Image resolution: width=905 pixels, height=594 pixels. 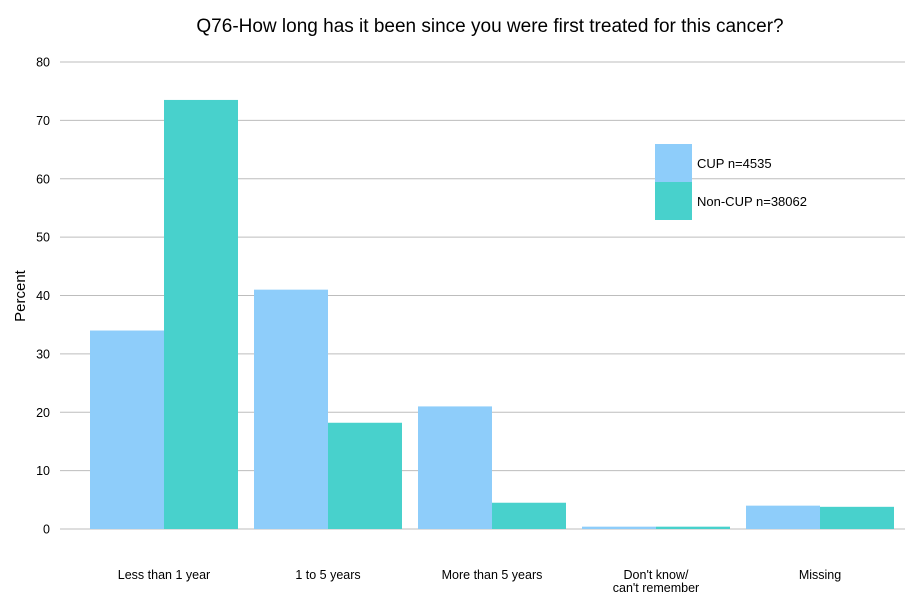 What do you see at coordinates (327, 575) in the screenshot?
I see `x-tick-label: 1 to 5 years` at bounding box center [327, 575].